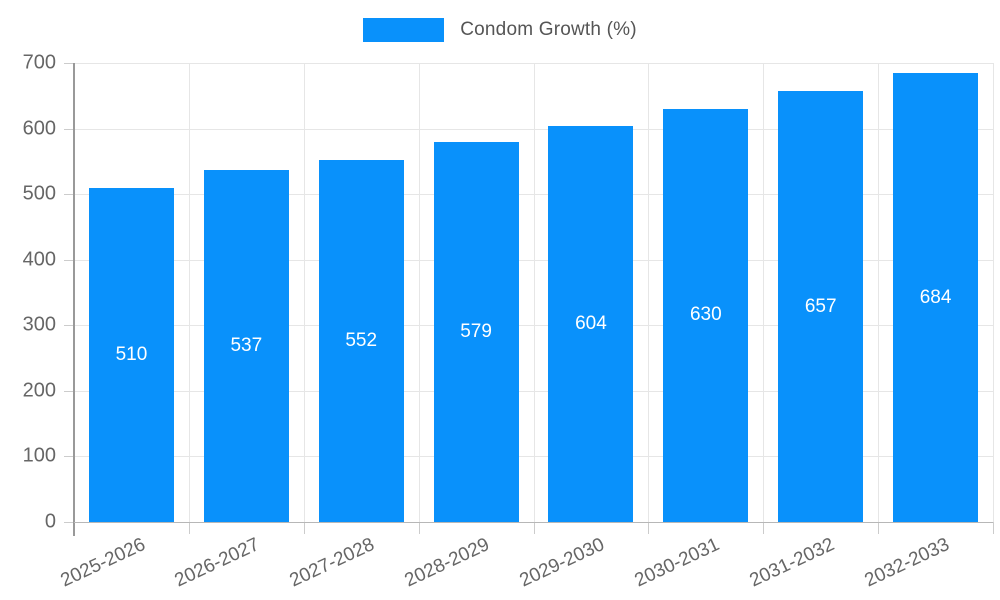  Describe the element at coordinates (39, 128) in the screenshot. I see `y-axis-tick-label: 600` at that location.